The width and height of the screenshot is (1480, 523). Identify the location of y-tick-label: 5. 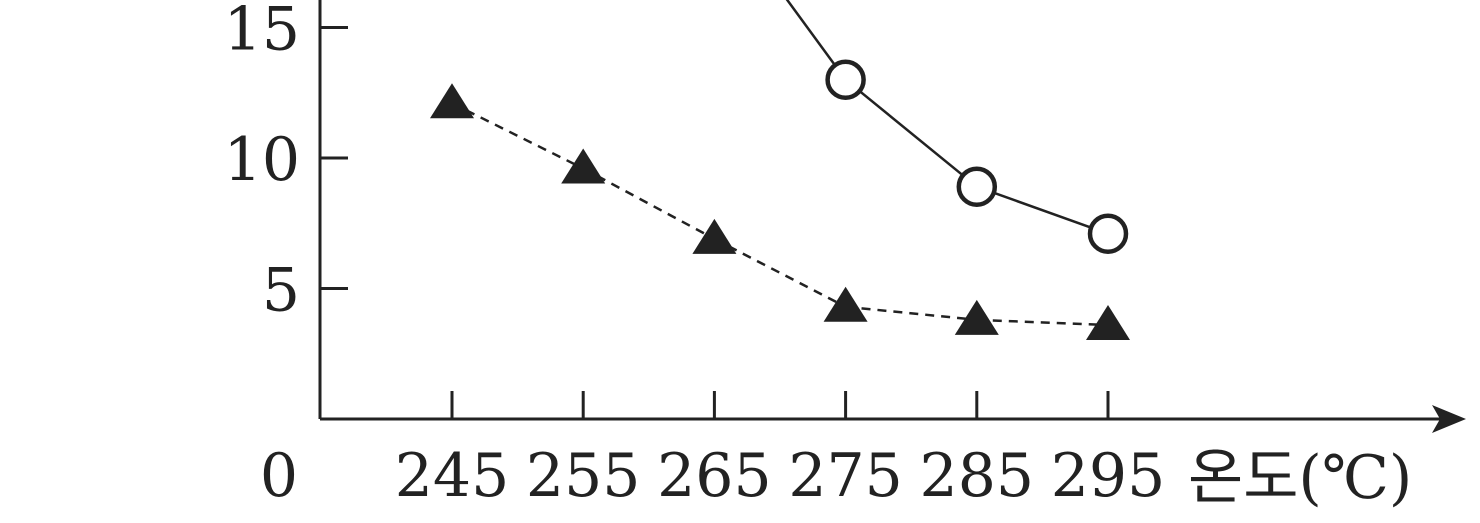
(281, 291).